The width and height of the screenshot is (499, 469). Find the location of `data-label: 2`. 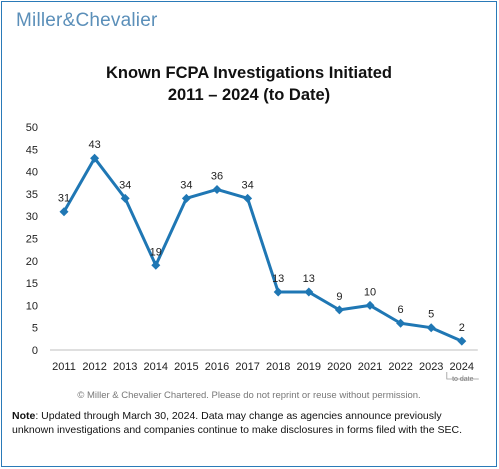

data-label: 2 is located at coordinates (462, 328).